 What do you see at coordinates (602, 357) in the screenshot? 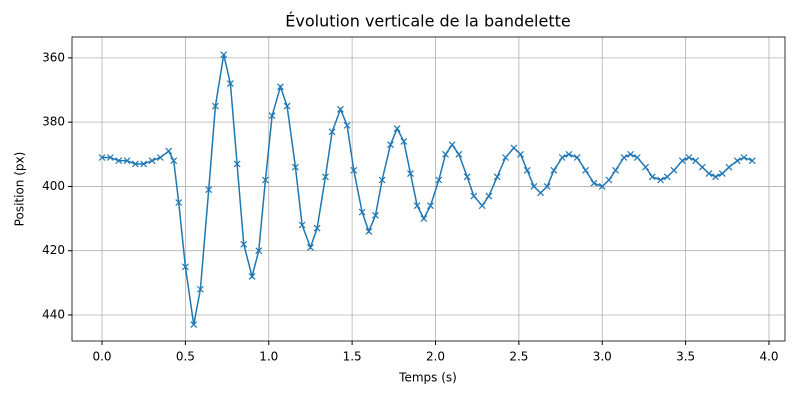
I see `x-tick-label: 3.0` at bounding box center [602, 357].